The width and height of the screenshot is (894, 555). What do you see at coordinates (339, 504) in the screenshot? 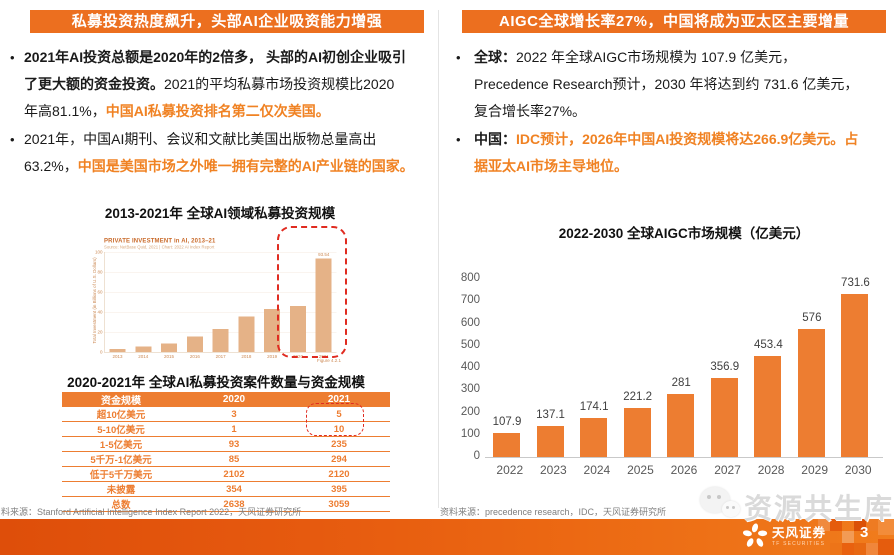
I see `table-cell: 3059` at bounding box center [339, 504].